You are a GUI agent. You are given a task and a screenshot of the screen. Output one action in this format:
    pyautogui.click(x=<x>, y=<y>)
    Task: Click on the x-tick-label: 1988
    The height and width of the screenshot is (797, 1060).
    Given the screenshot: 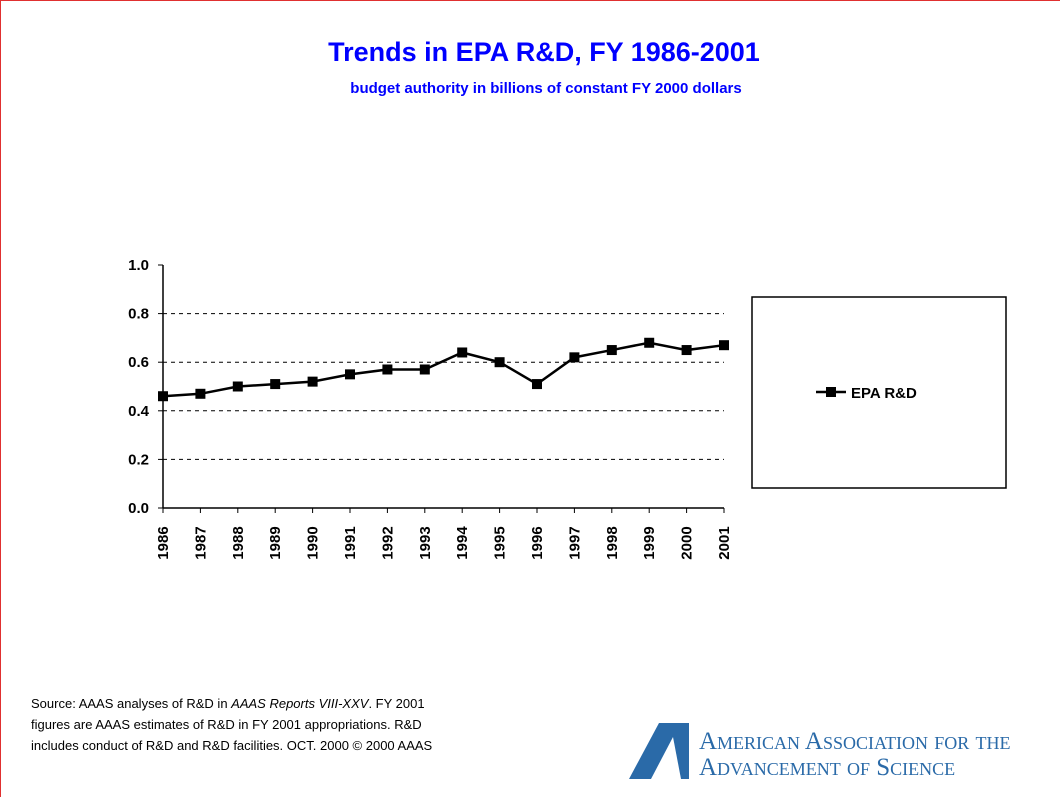 What is the action you would take?
    pyautogui.click(x=238, y=542)
    